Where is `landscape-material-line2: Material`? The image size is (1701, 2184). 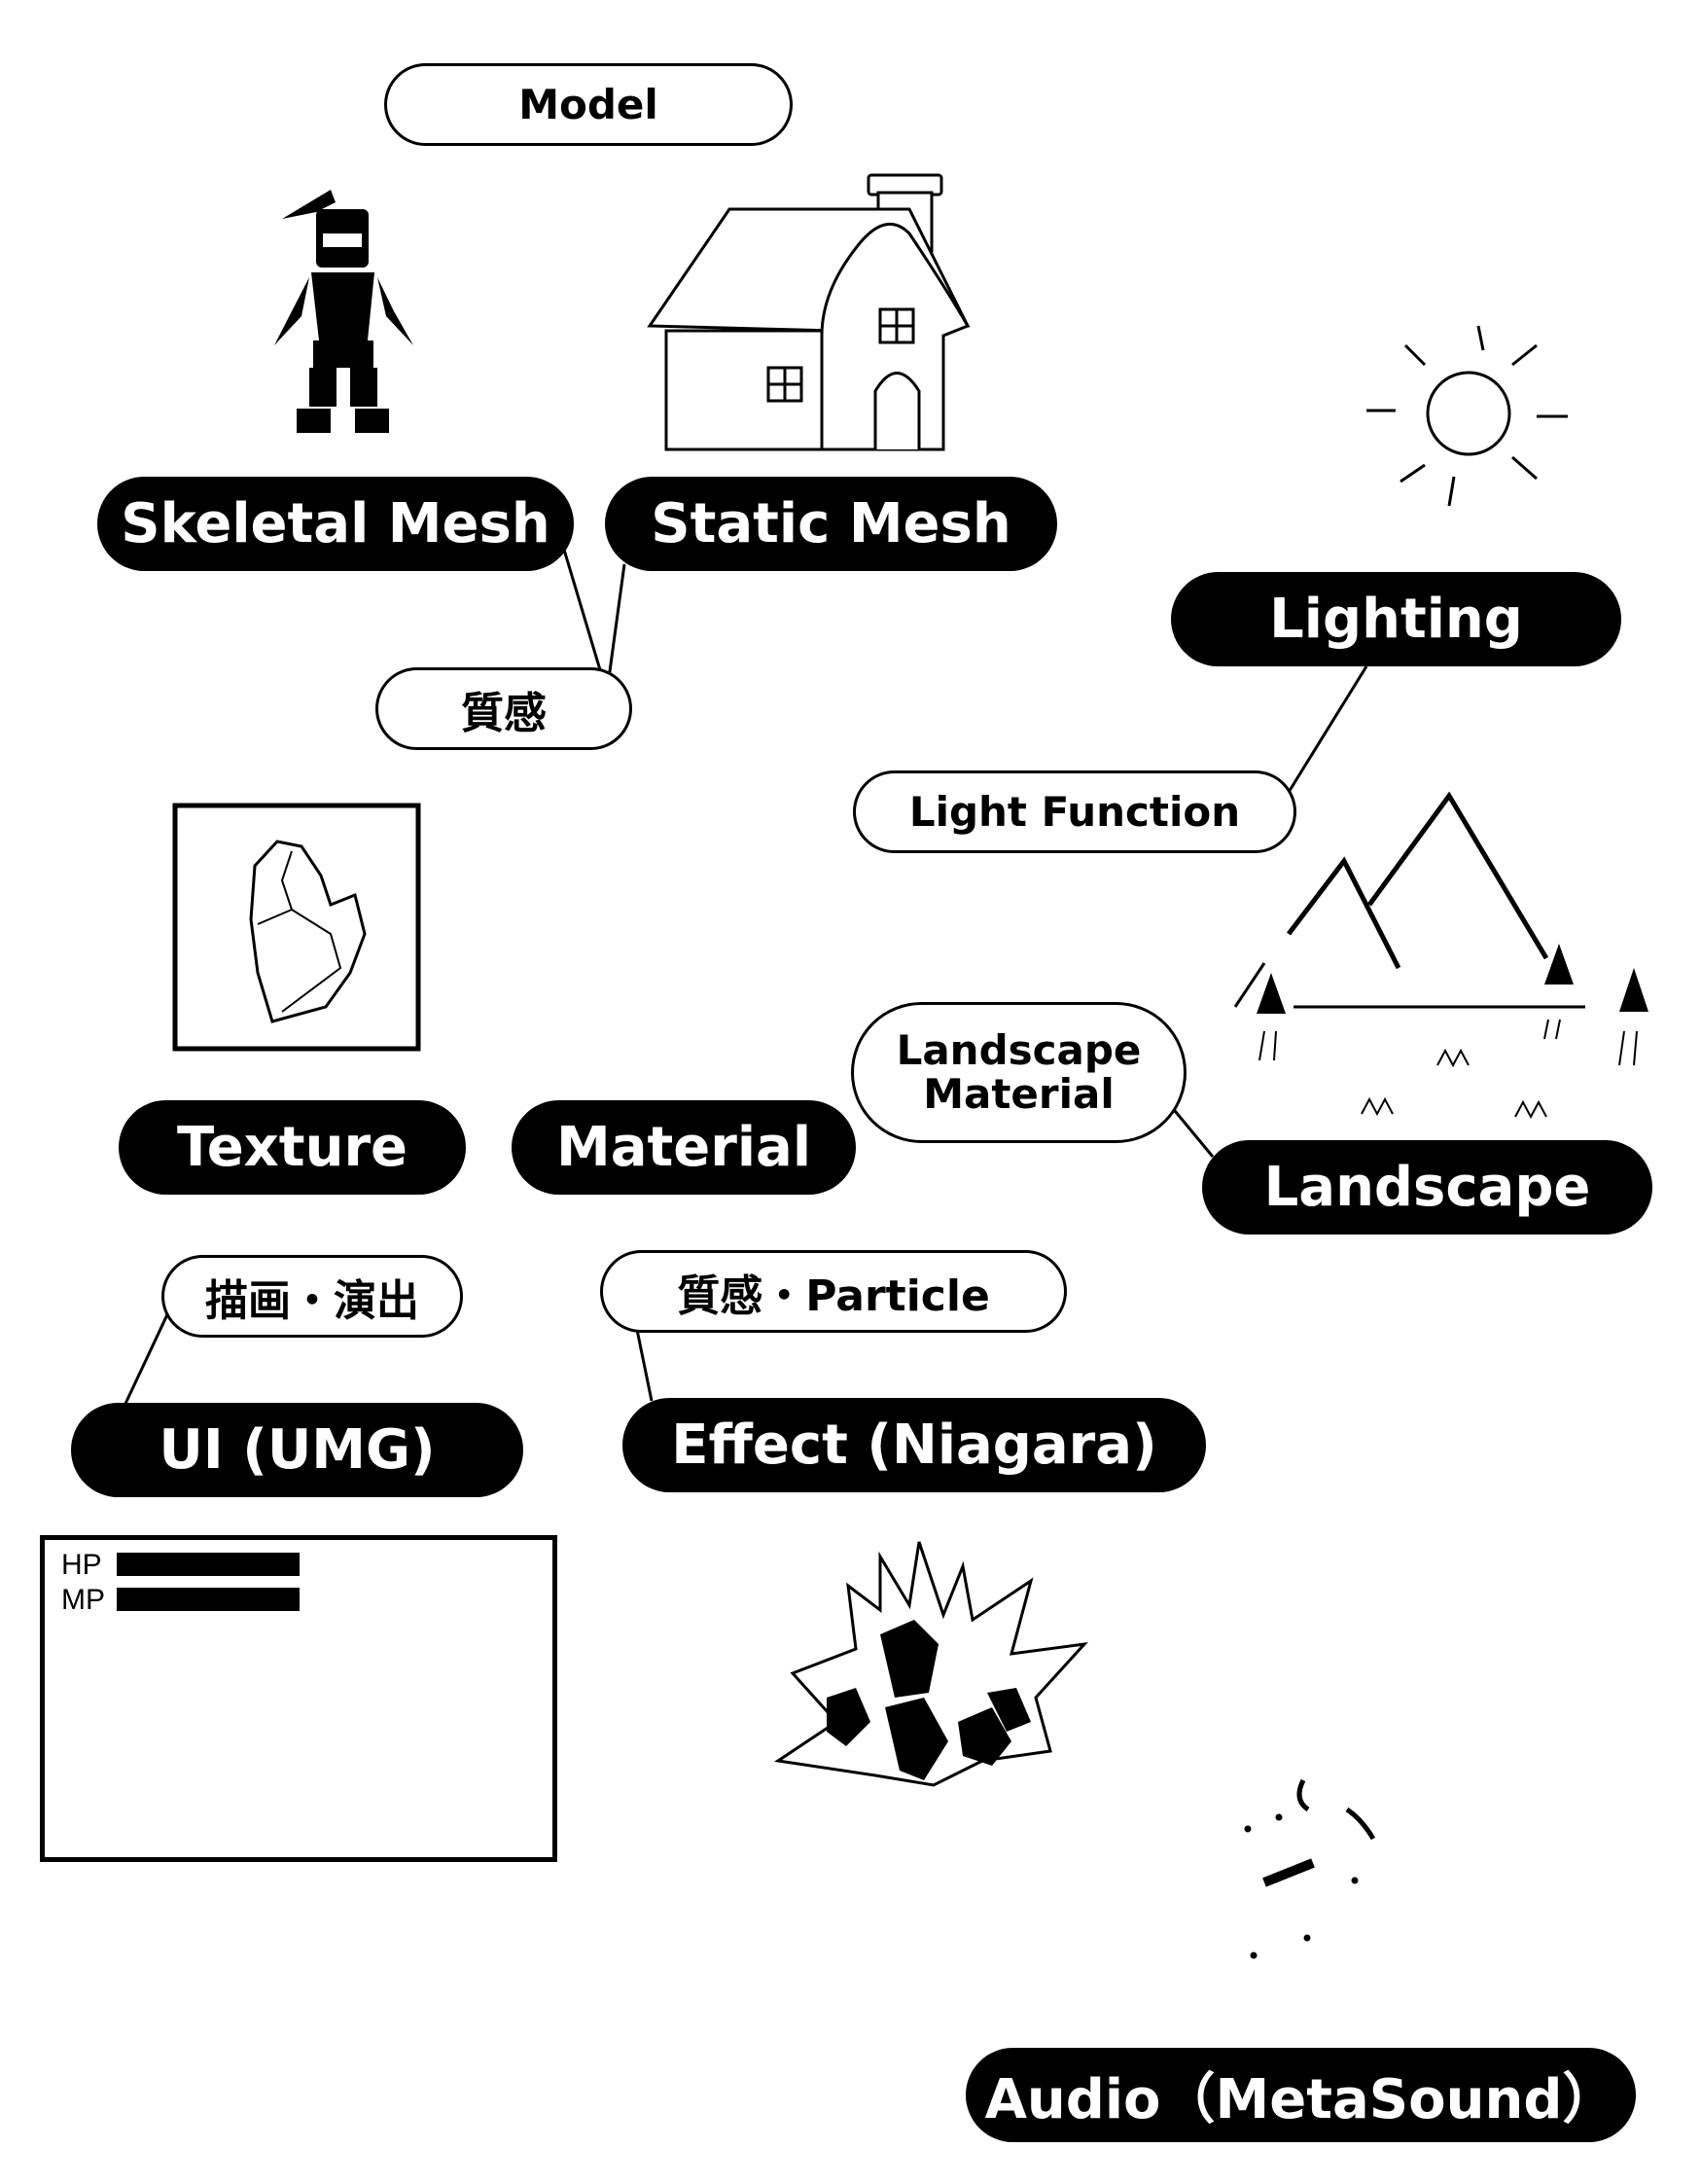
landscape-material-line2: Material is located at coordinates (1019, 1093).